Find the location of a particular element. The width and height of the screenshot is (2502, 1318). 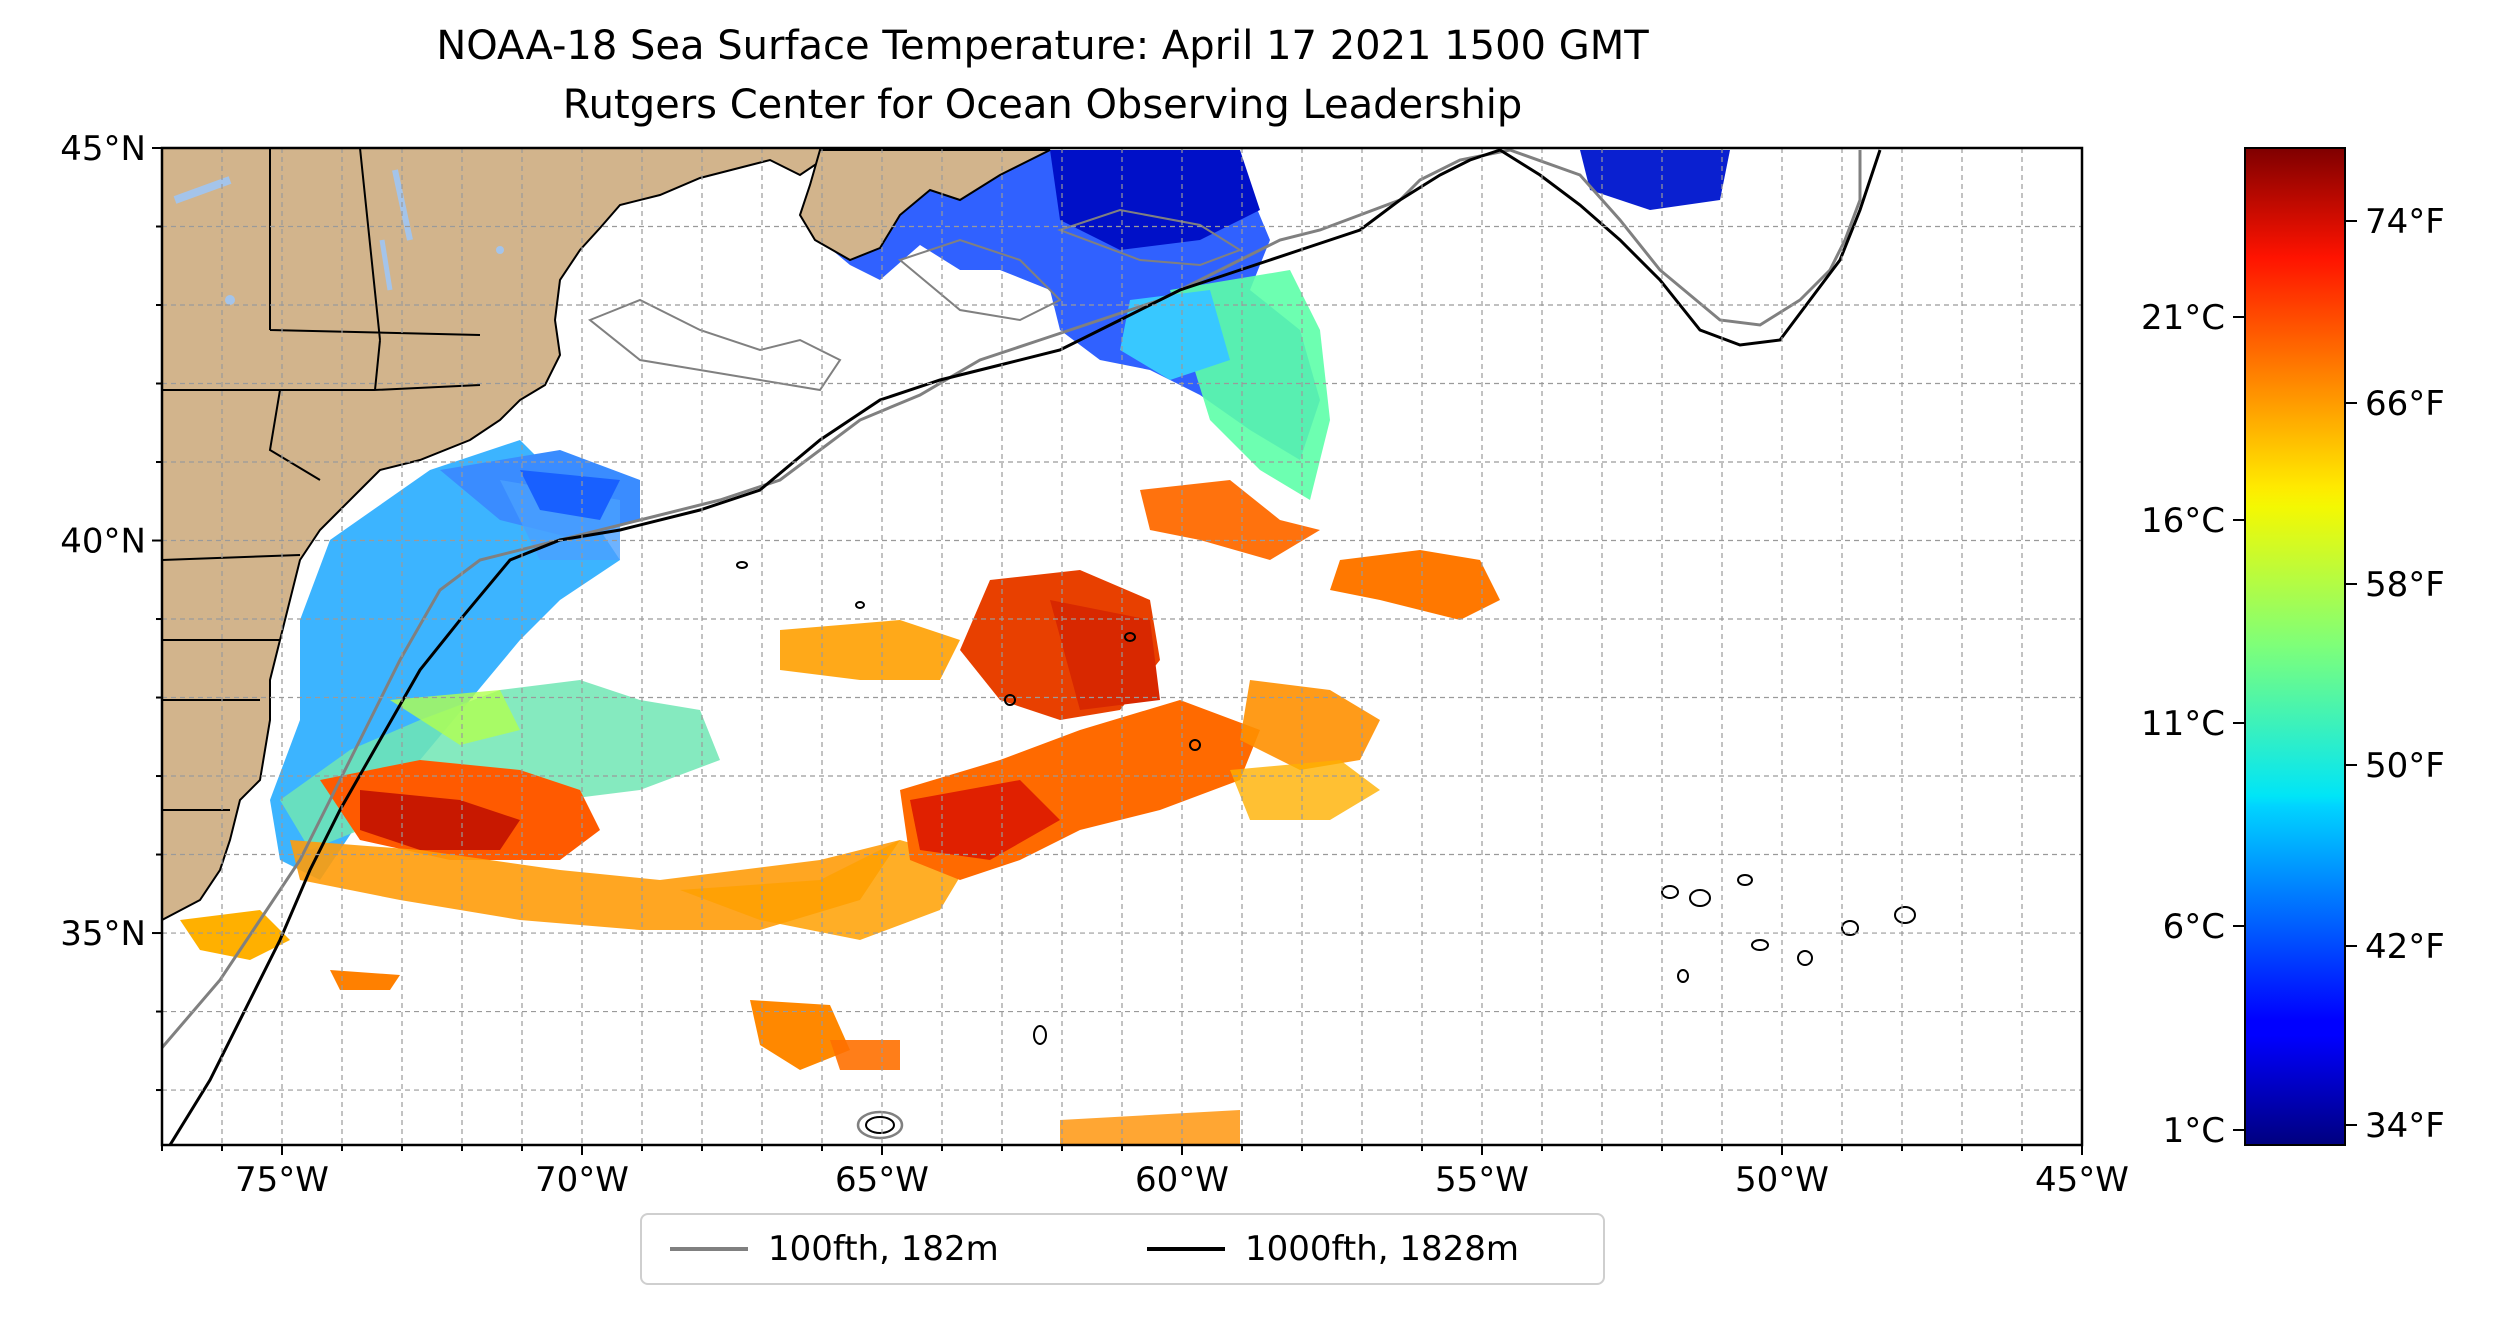

colorbar-fahrenheit-label: 58°F is located at coordinates (2405, 585).